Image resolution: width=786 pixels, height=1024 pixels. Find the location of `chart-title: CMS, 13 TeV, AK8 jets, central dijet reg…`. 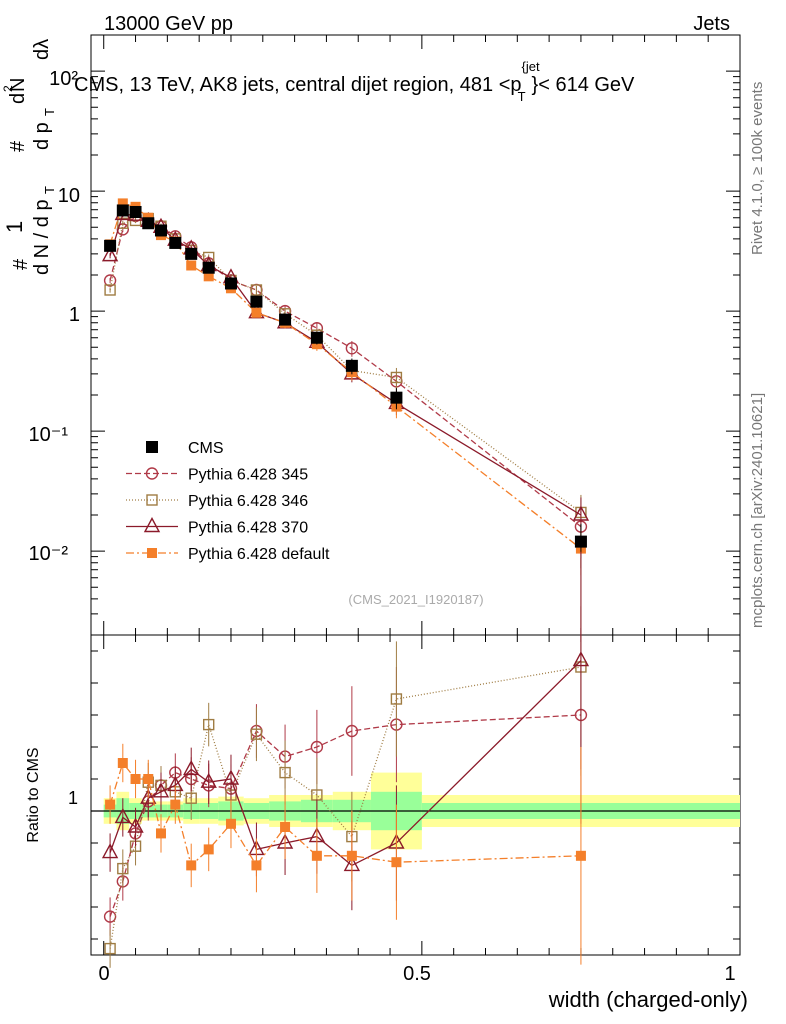

chart-title: CMS, 13 TeV, AK8 jets, central dijet reg… is located at coordinates (354, 81).